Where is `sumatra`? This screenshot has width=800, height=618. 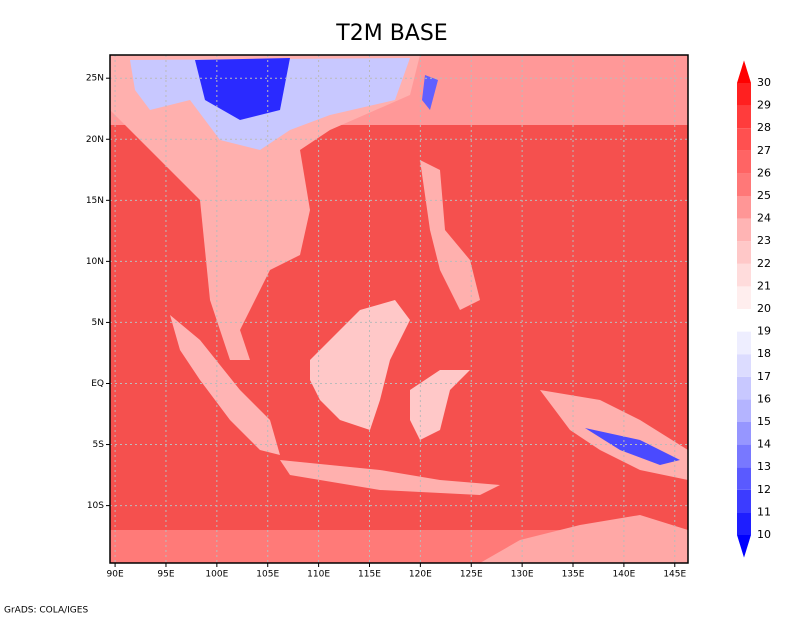 sumatra is located at coordinates (225, 385).